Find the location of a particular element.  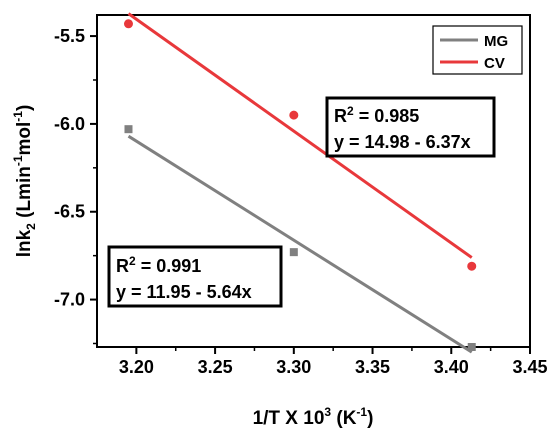

legend-label-mg: MG is located at coordinates (496, 41).